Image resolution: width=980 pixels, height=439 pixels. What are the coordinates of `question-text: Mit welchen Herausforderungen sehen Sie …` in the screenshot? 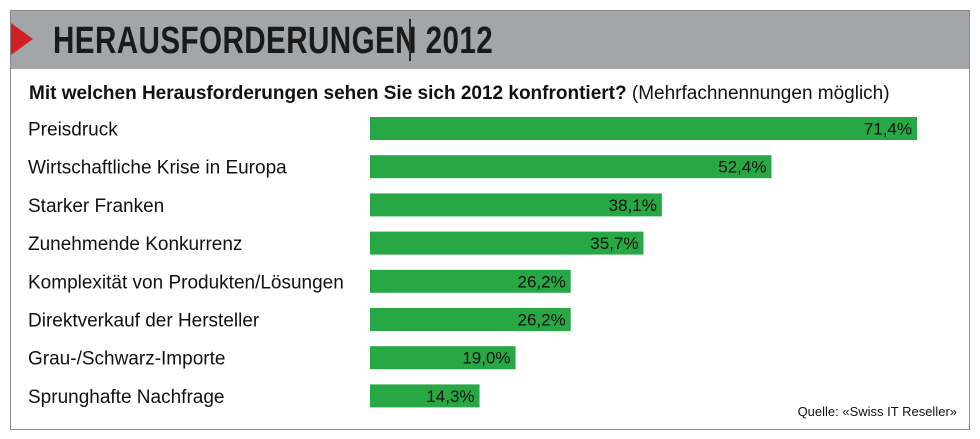 It's located at (459, 94).